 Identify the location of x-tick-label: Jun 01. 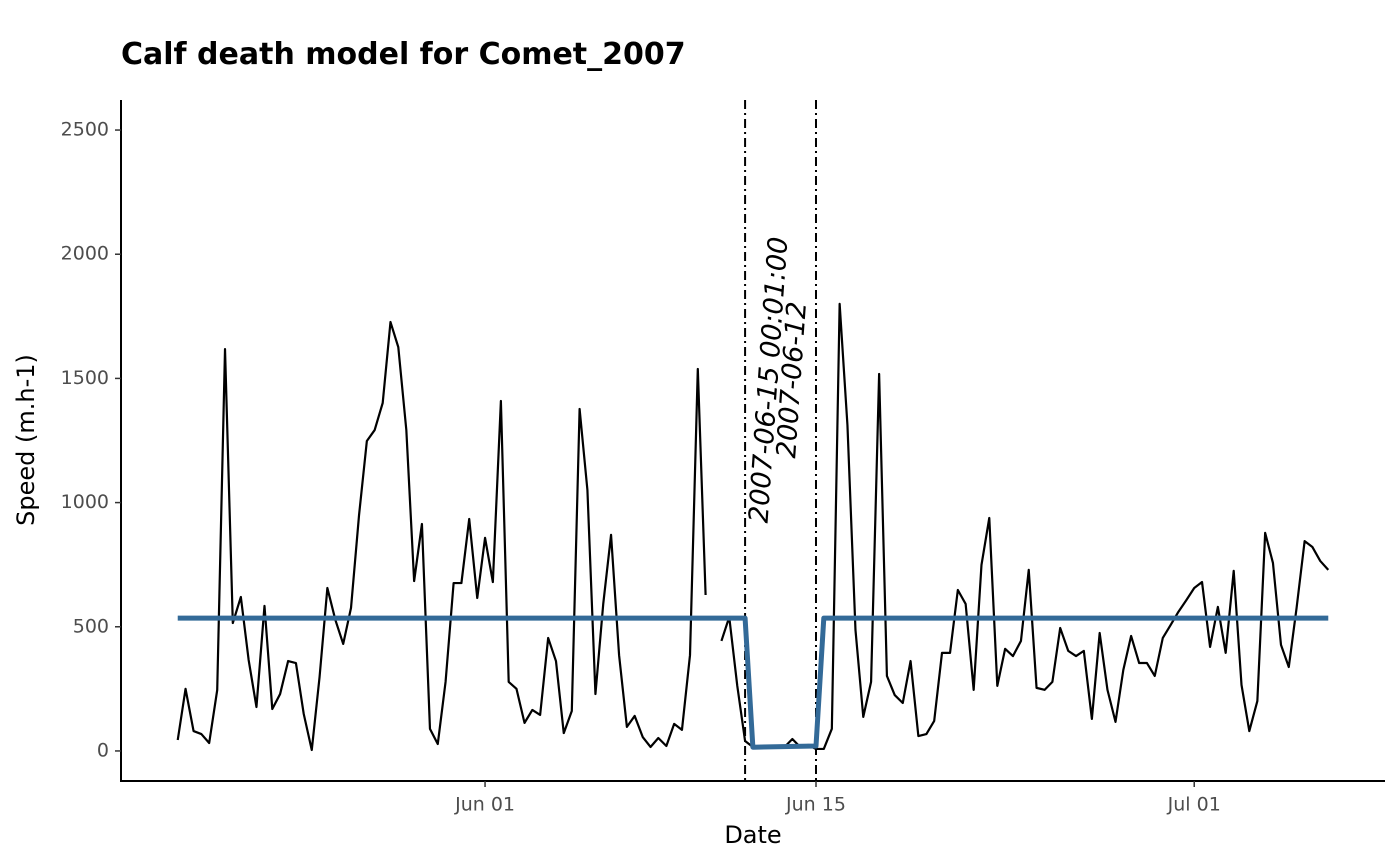
(484, 805).